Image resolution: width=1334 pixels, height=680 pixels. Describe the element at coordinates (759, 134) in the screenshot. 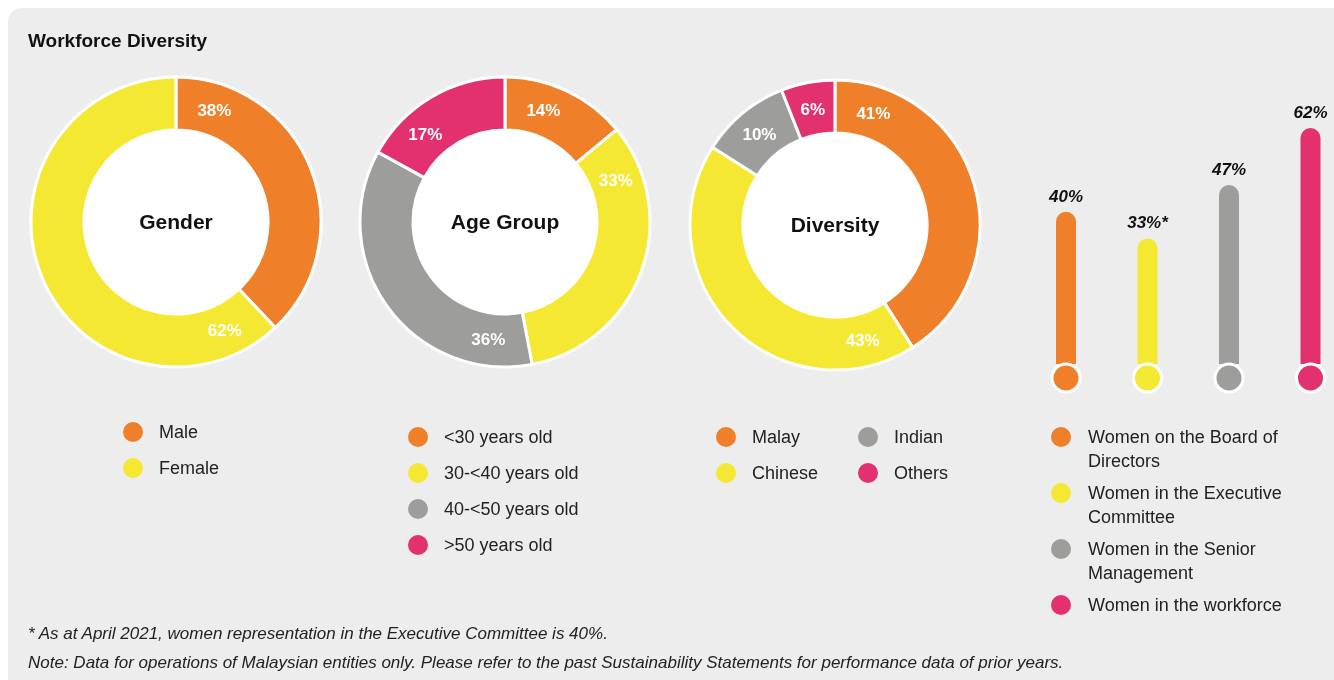

I see `data-label: 10%` at that location.